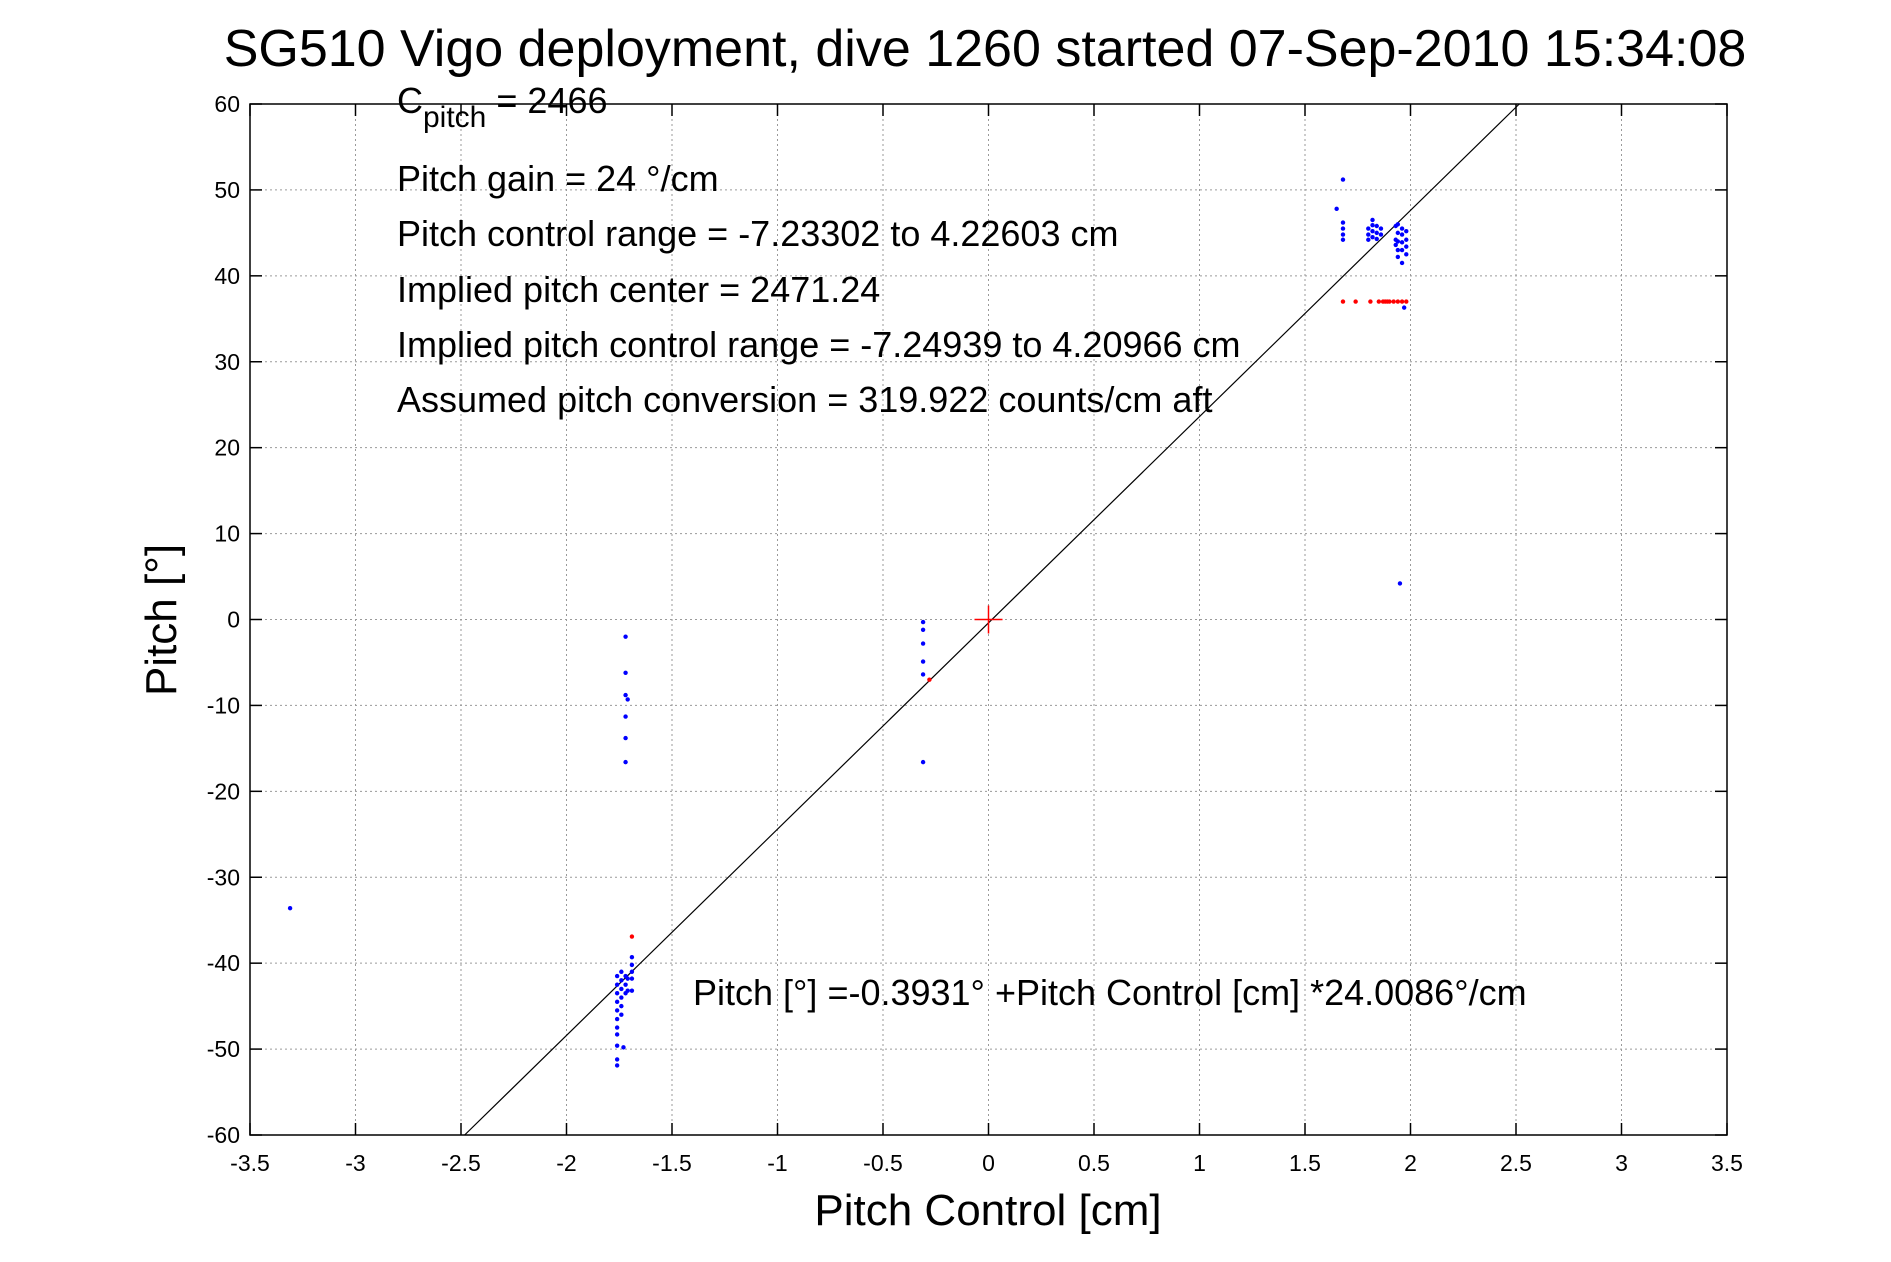  What do you see at coordinates (987, 1210) in the screenshot?
I see `x-axis-label: Pitch Control [cm]` at bounding box center [987, 1210].